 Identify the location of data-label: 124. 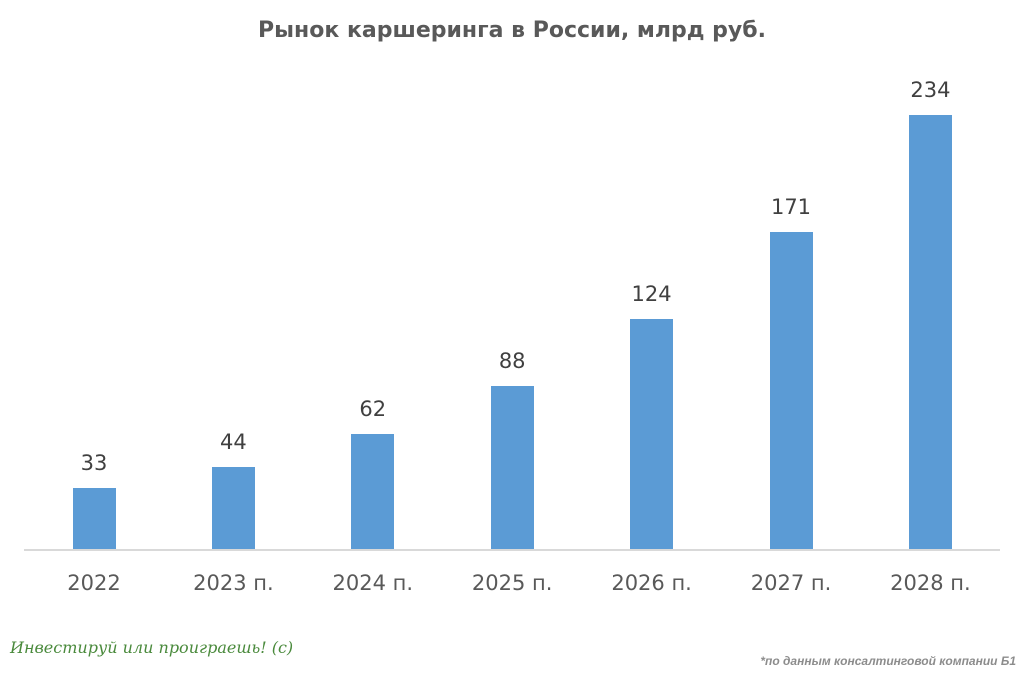
(651, 294).